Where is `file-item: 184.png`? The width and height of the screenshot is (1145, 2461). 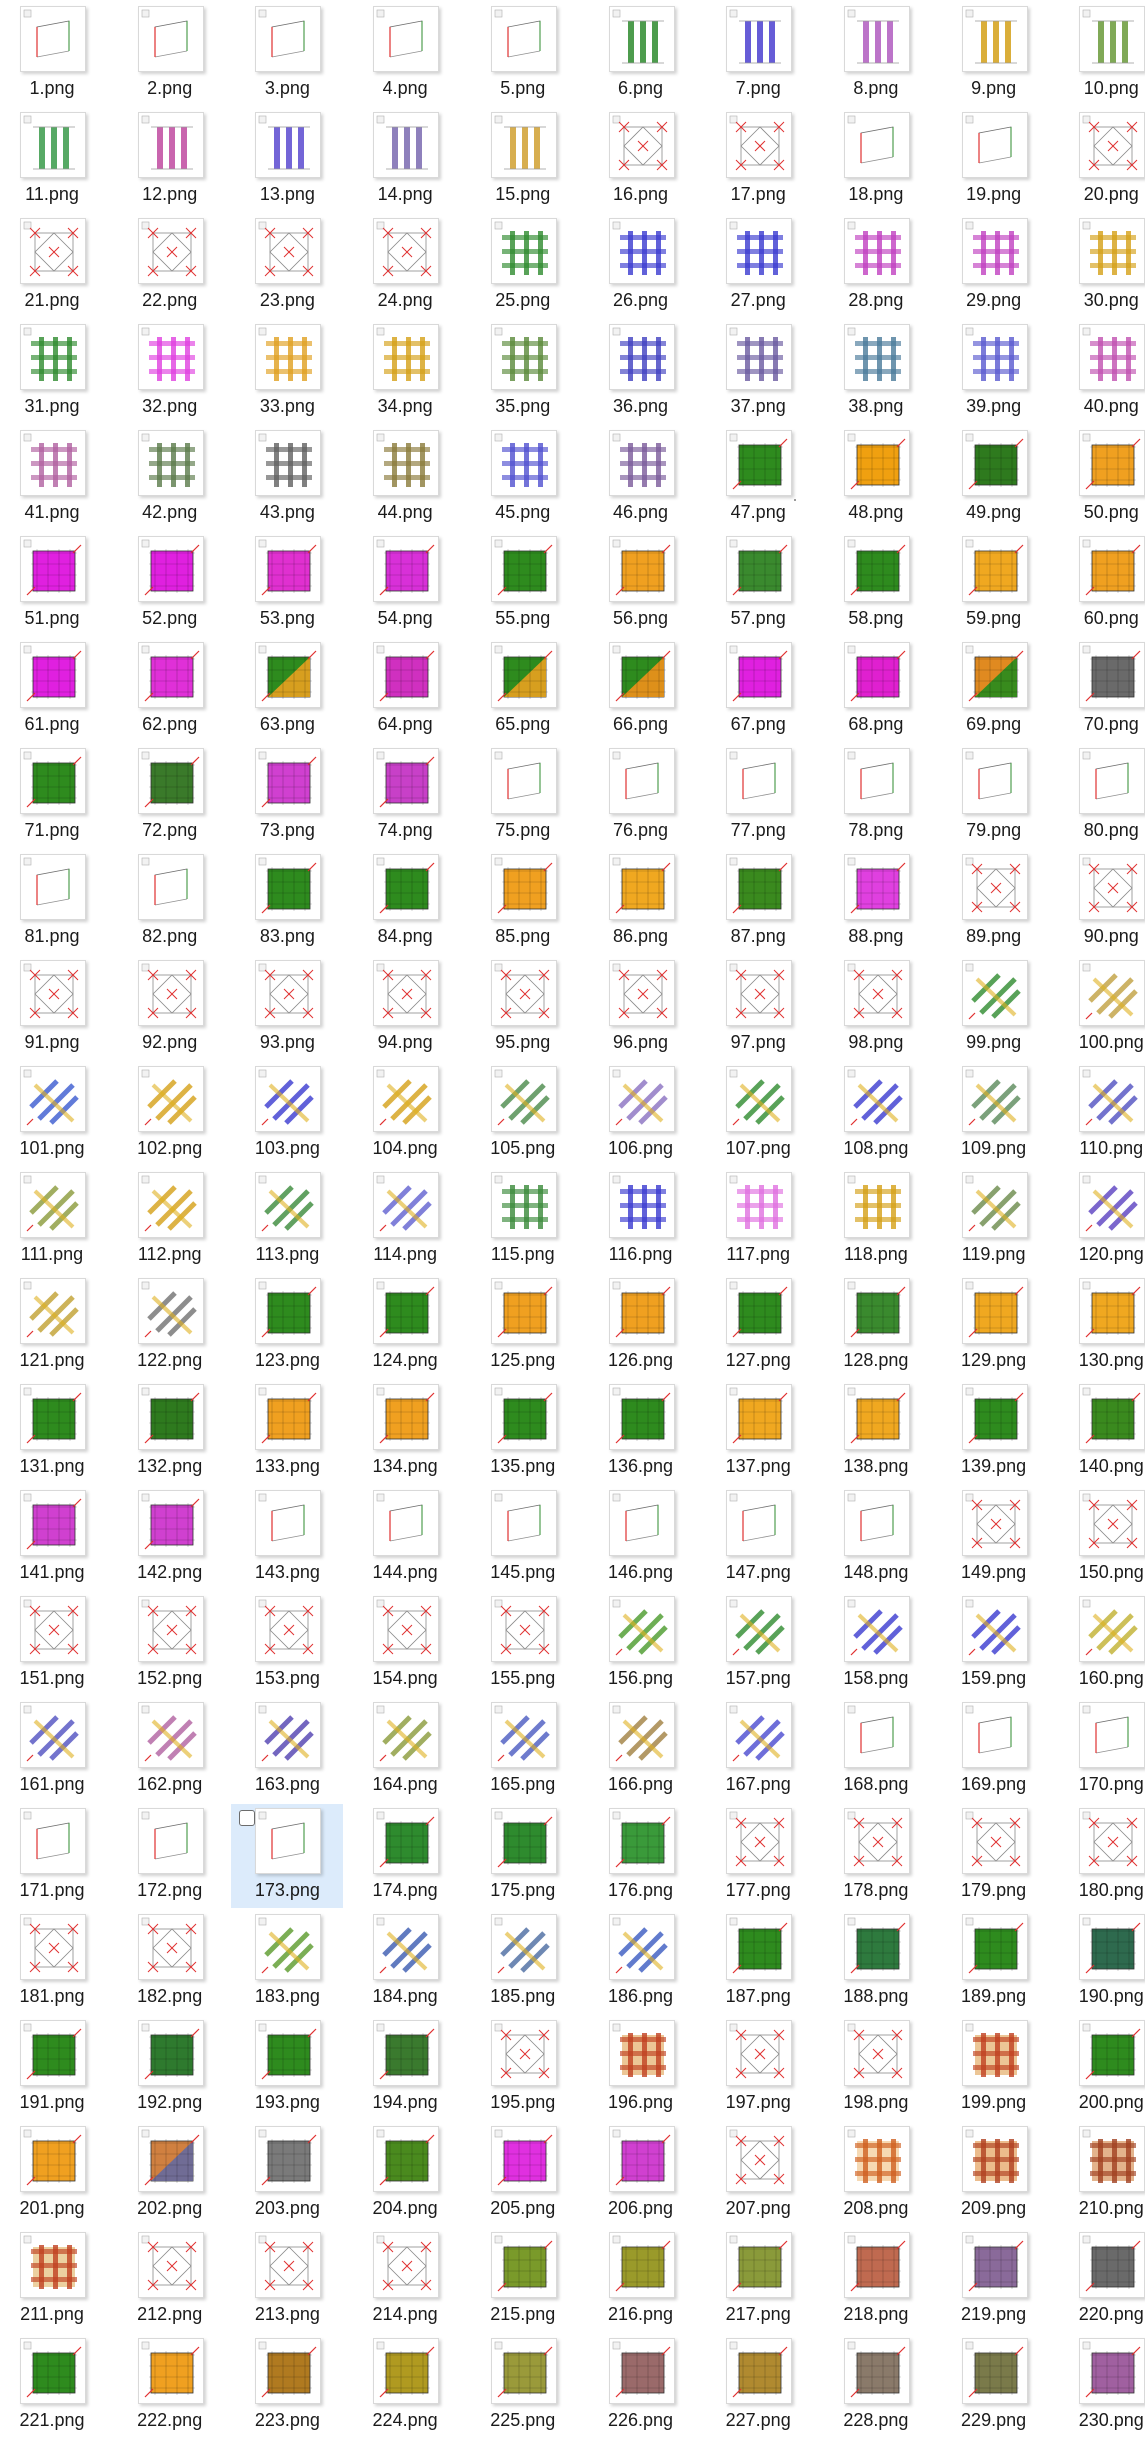
file-item: 184.png is located at coordinates (405, 1962).